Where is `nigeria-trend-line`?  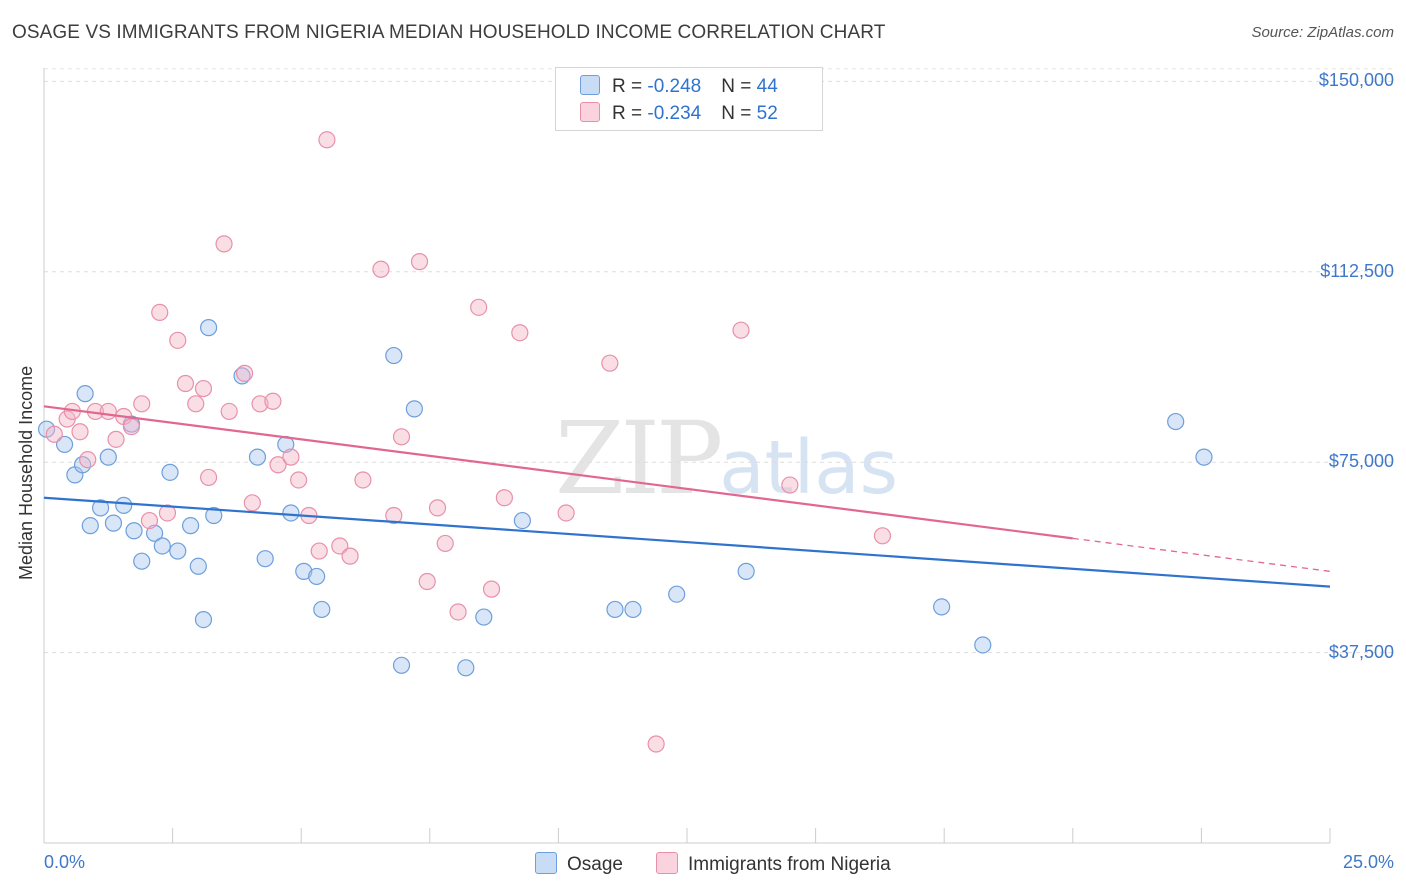 nigeria-trend-line is located at coordinates (558, 472).